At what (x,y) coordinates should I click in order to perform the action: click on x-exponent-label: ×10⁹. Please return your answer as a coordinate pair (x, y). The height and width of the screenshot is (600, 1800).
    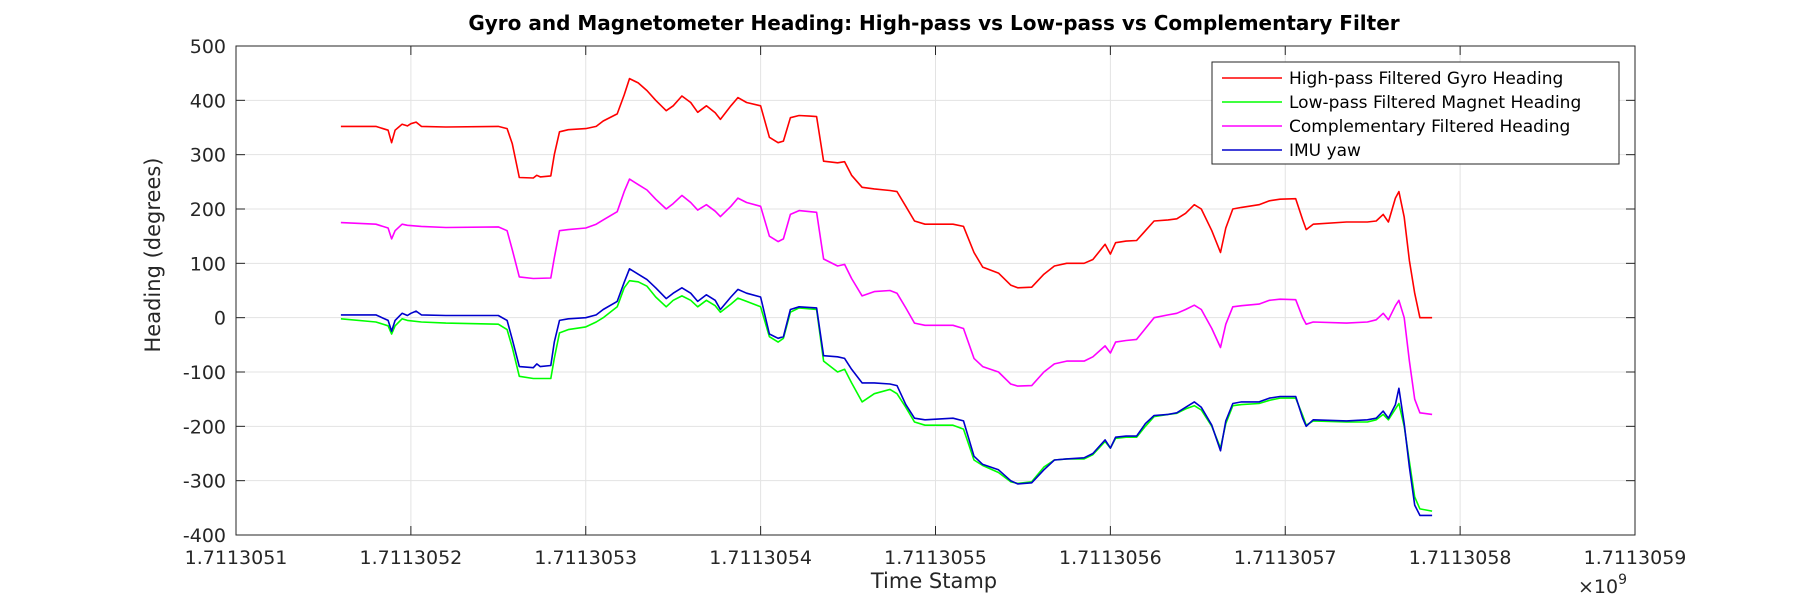
    Looking at the image, I should click on (1602, 585).